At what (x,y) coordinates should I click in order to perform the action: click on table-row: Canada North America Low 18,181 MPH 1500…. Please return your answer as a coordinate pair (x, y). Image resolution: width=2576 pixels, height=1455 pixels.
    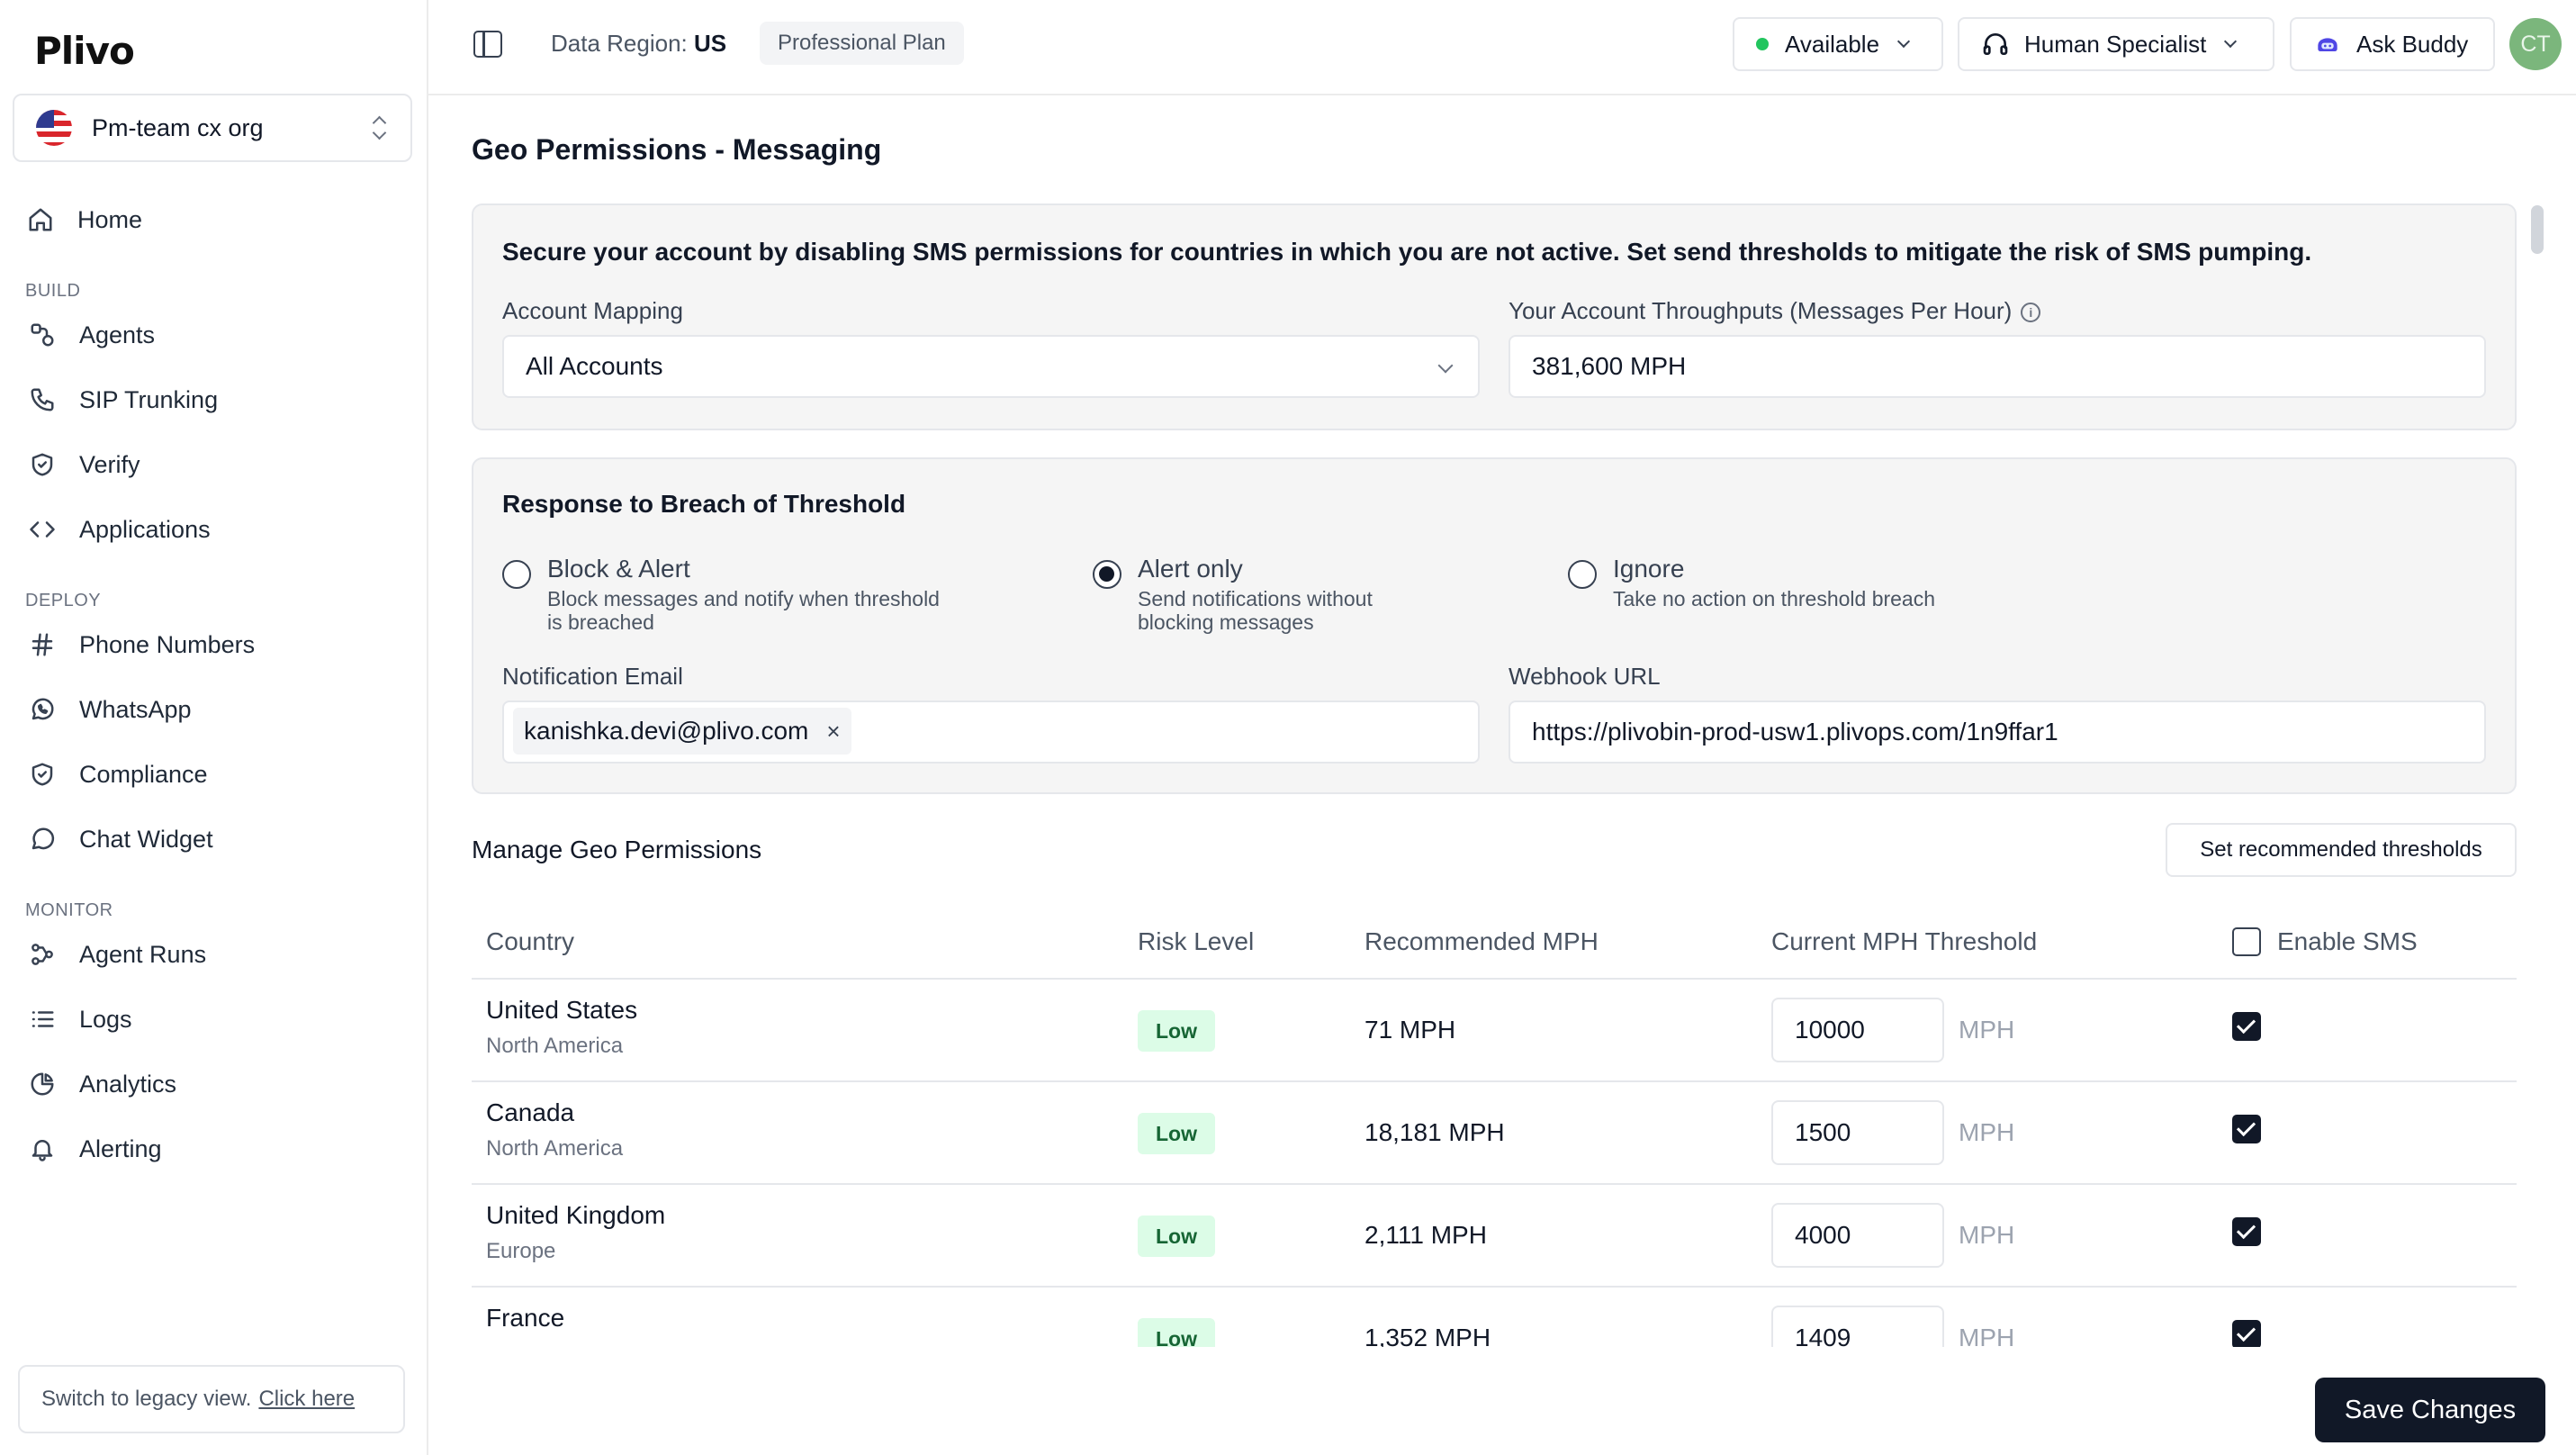
    Looking at the image, I should click on (1494, 1133).